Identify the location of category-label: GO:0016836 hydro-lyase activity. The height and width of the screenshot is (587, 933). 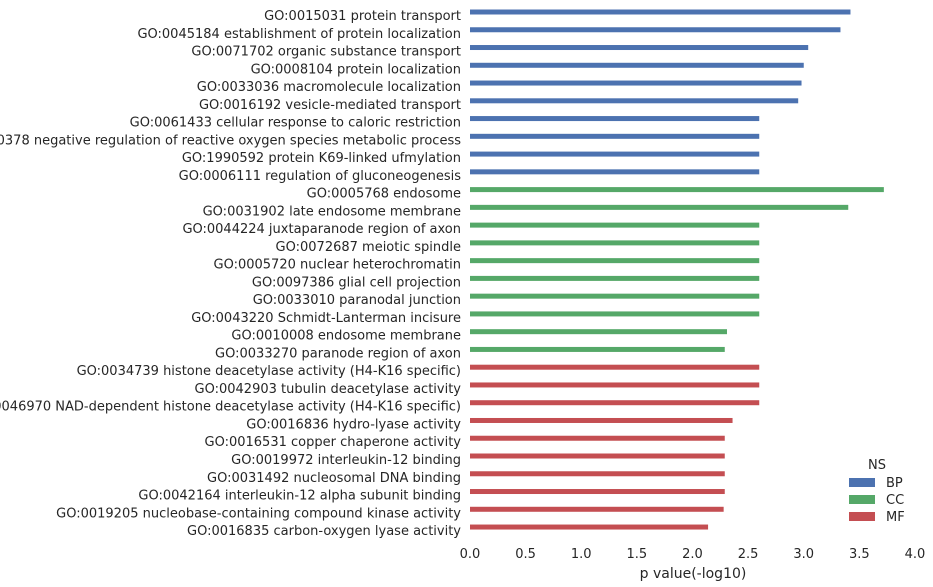
(353, 424).